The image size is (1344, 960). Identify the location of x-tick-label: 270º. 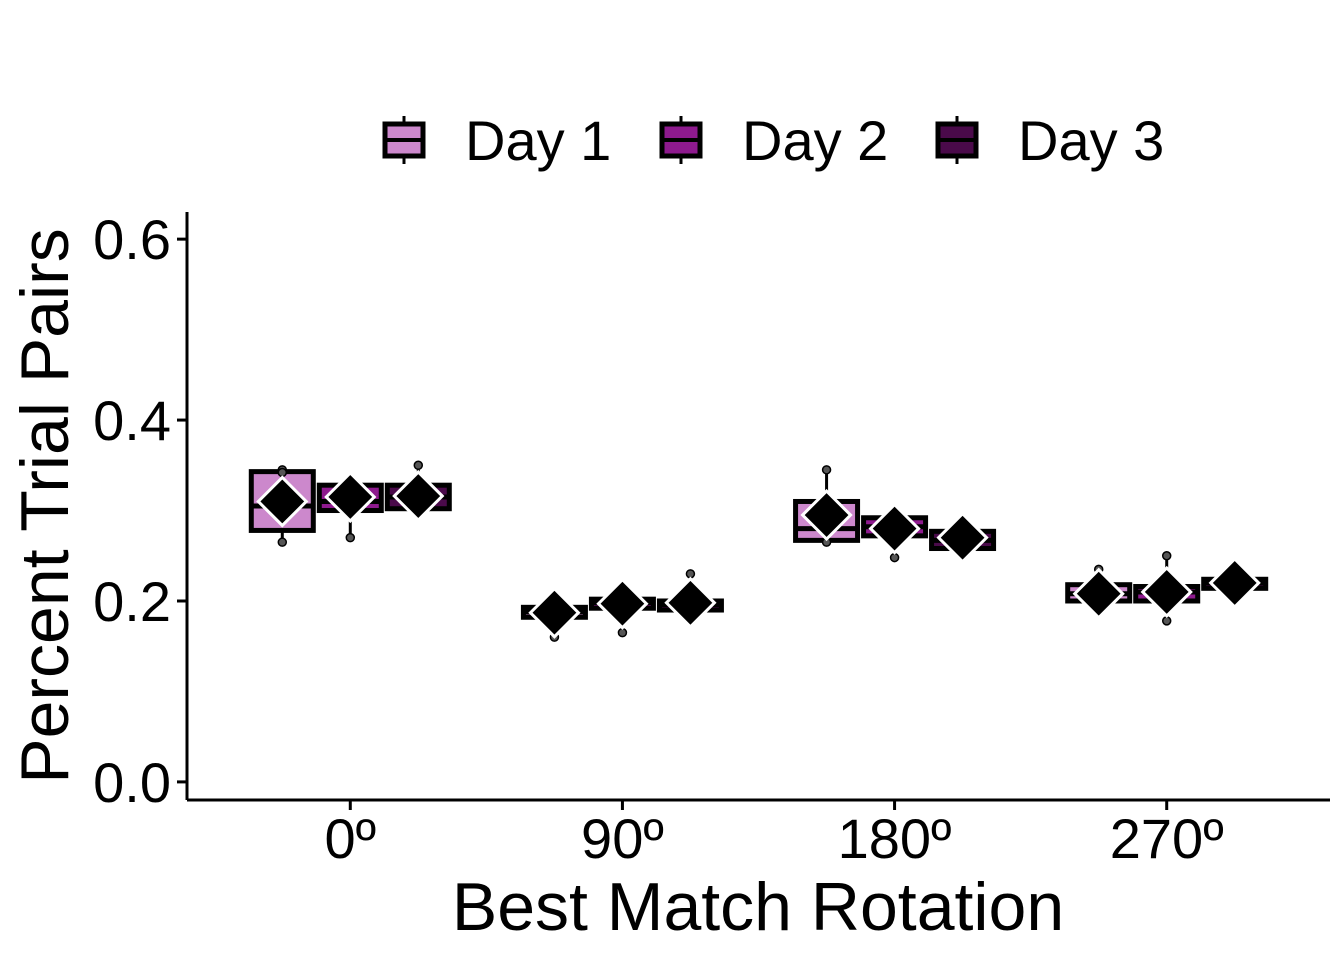
(1167, 838).